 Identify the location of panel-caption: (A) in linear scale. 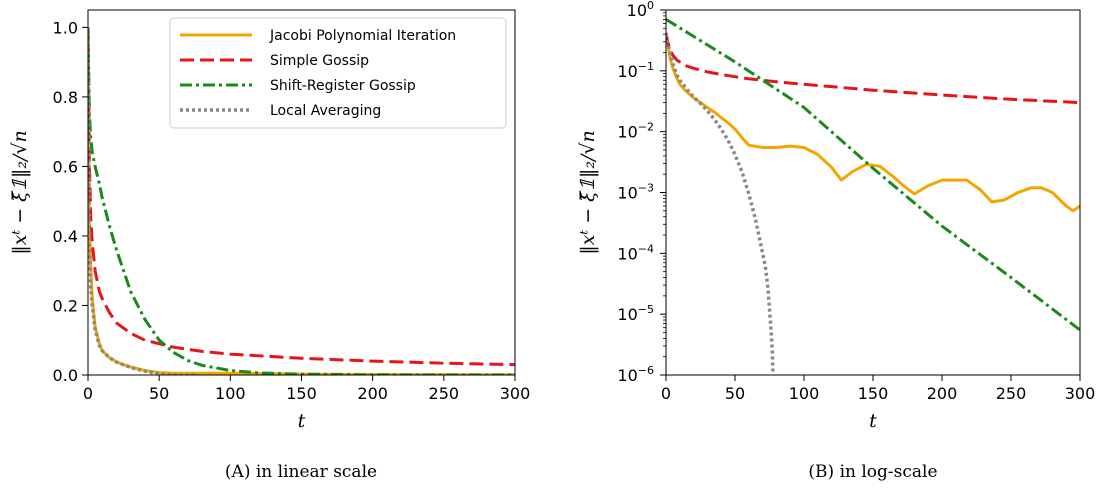
(301, 472).